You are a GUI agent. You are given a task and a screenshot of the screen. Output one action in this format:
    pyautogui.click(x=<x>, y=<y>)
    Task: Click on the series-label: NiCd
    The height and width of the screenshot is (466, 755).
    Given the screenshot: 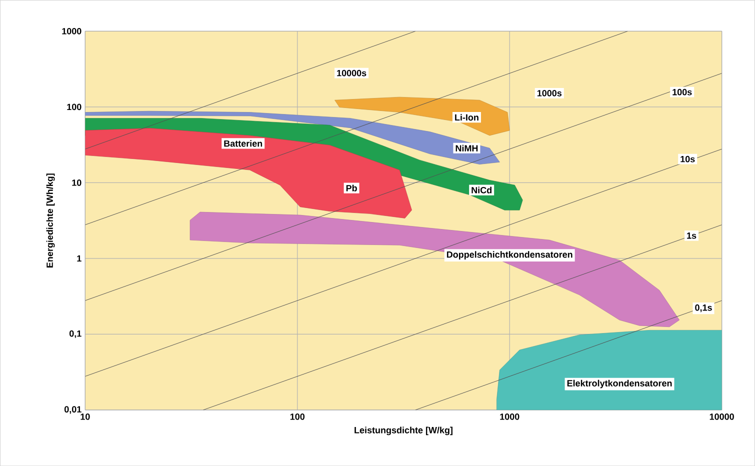 What is the action you would take?
    pyautogui.click(x=482, y=190)
    